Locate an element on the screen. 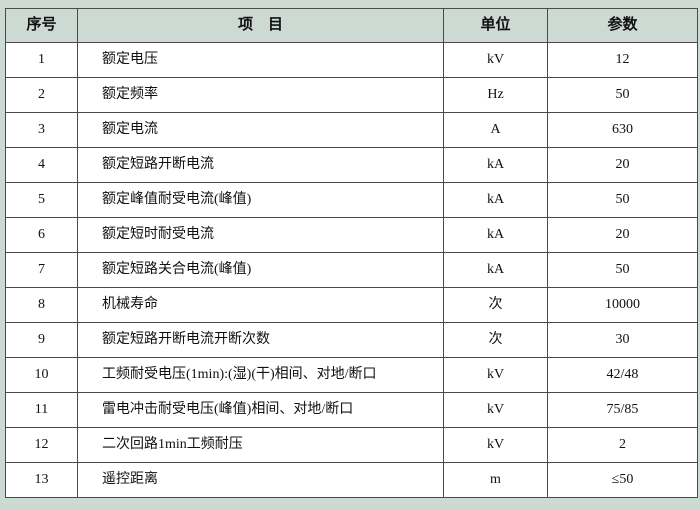  cell-item: 额定短路开断电流 is located at coordinates (260, 165).